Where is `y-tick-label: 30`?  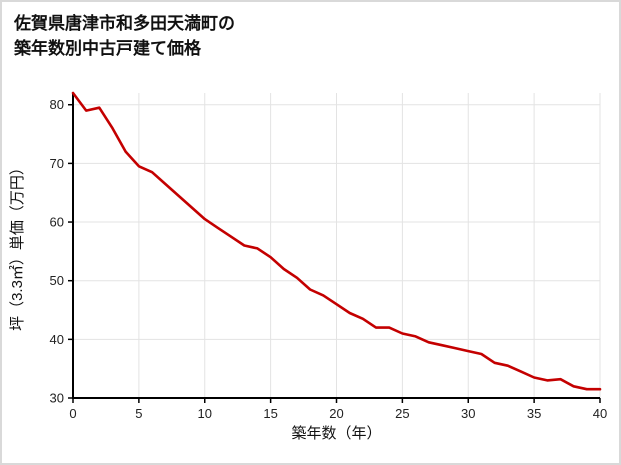 y-tick-label: 30 is located at coordinates (57, 398).